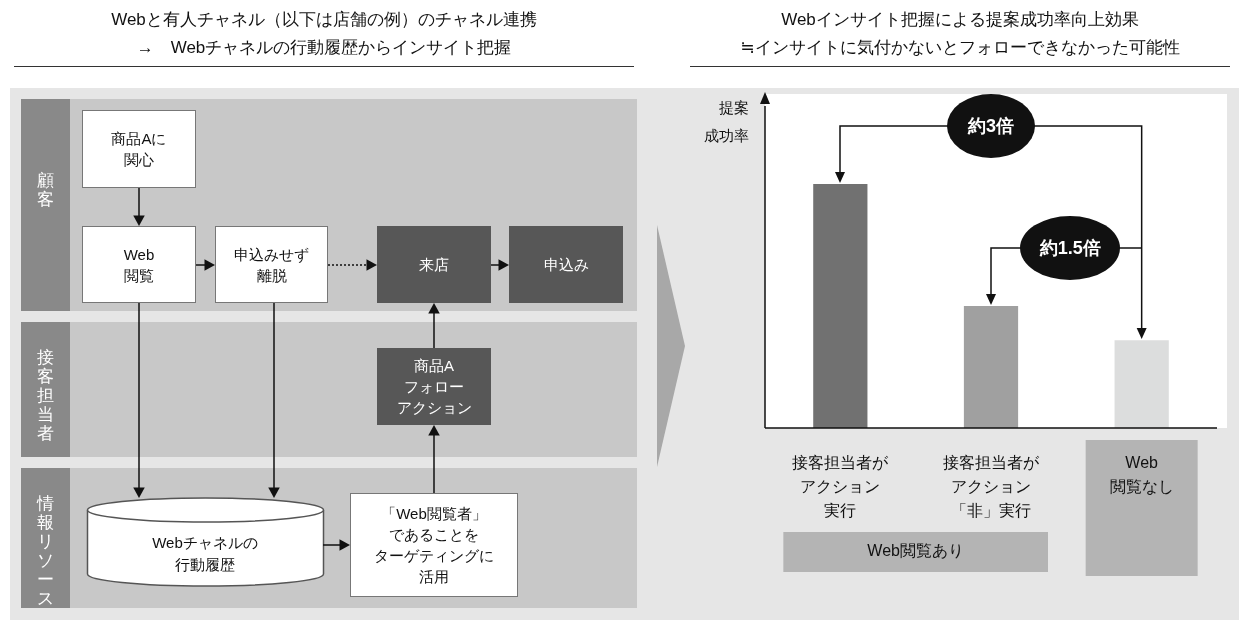 The image size is (1239, 630). What do you see at coordinates (45, 551) in the screenshot?
I see `text: 情報リソース` at bounding box center [45, 551].